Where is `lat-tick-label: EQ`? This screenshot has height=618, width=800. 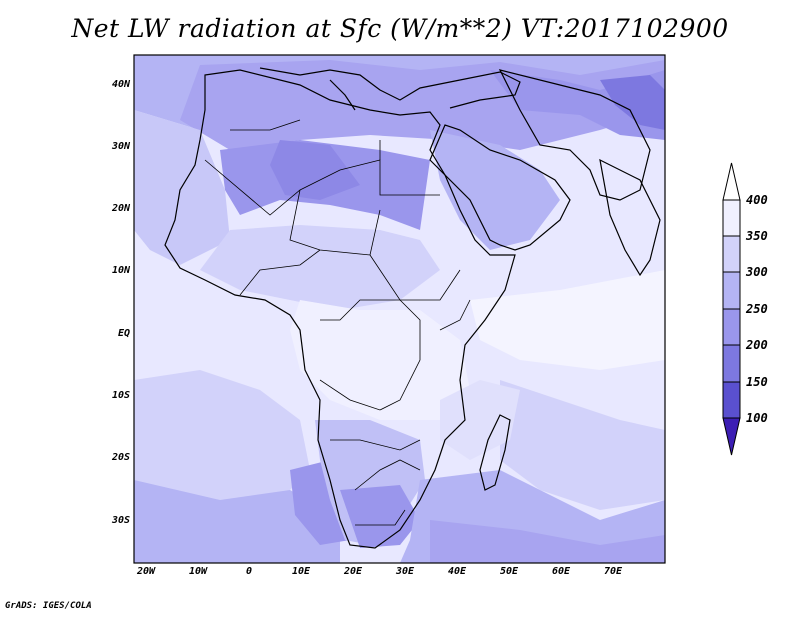
lat-tick-label: EQ is located at coordinates (123, 333).